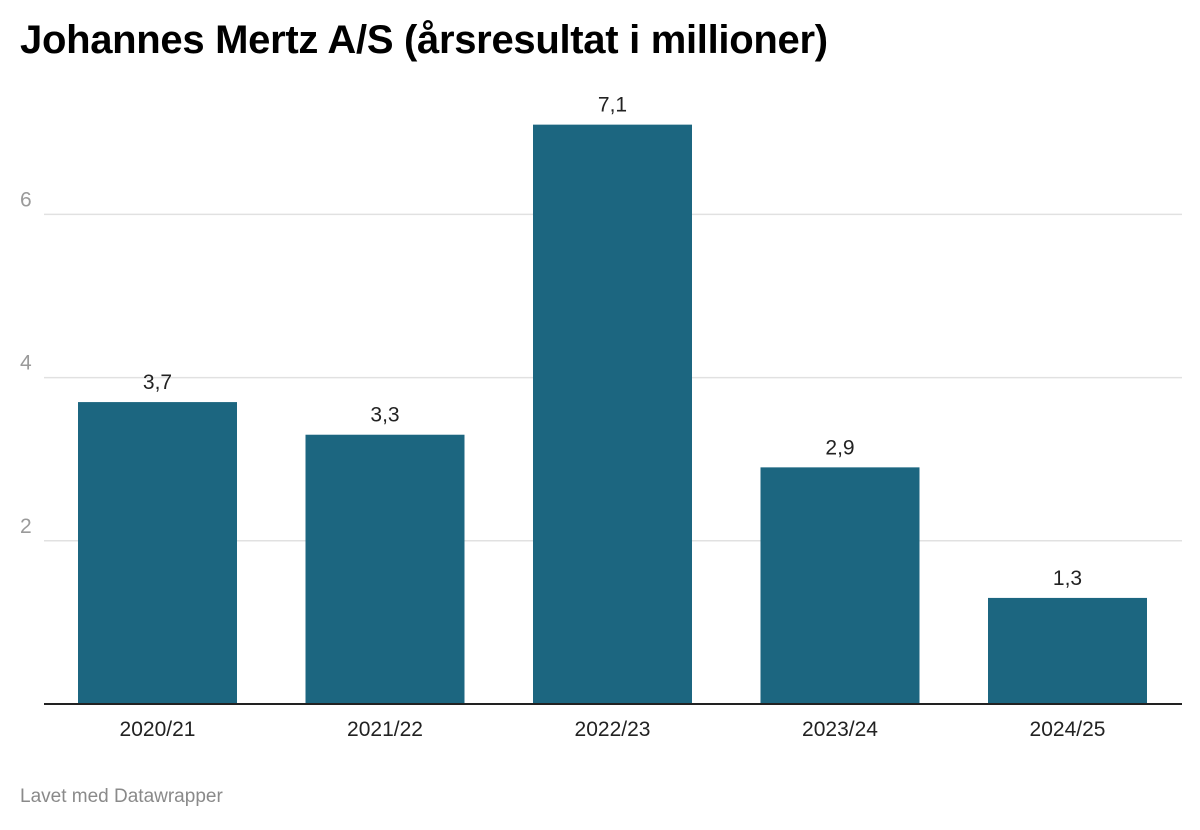 The image size is (1200, 830). Describe the element at coordinates (612, 105) in the screenshot. I see `value-label-2022/23: 7,1` at that location.